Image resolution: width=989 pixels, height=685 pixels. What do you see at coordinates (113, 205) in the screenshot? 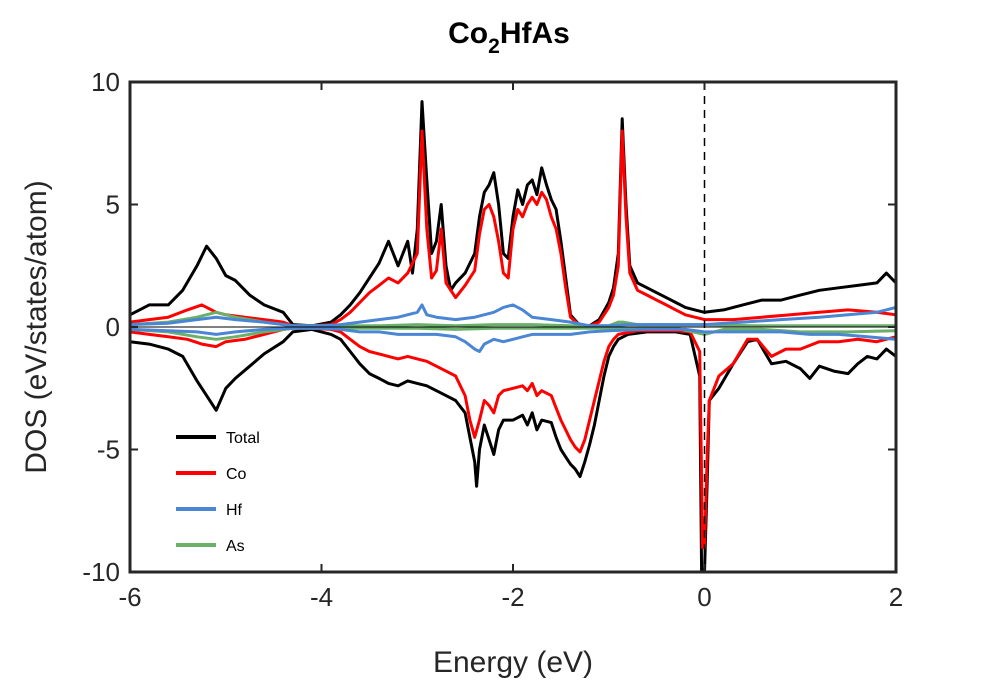
I see `y-tick-label: 5` at bounding box center [113, 205].